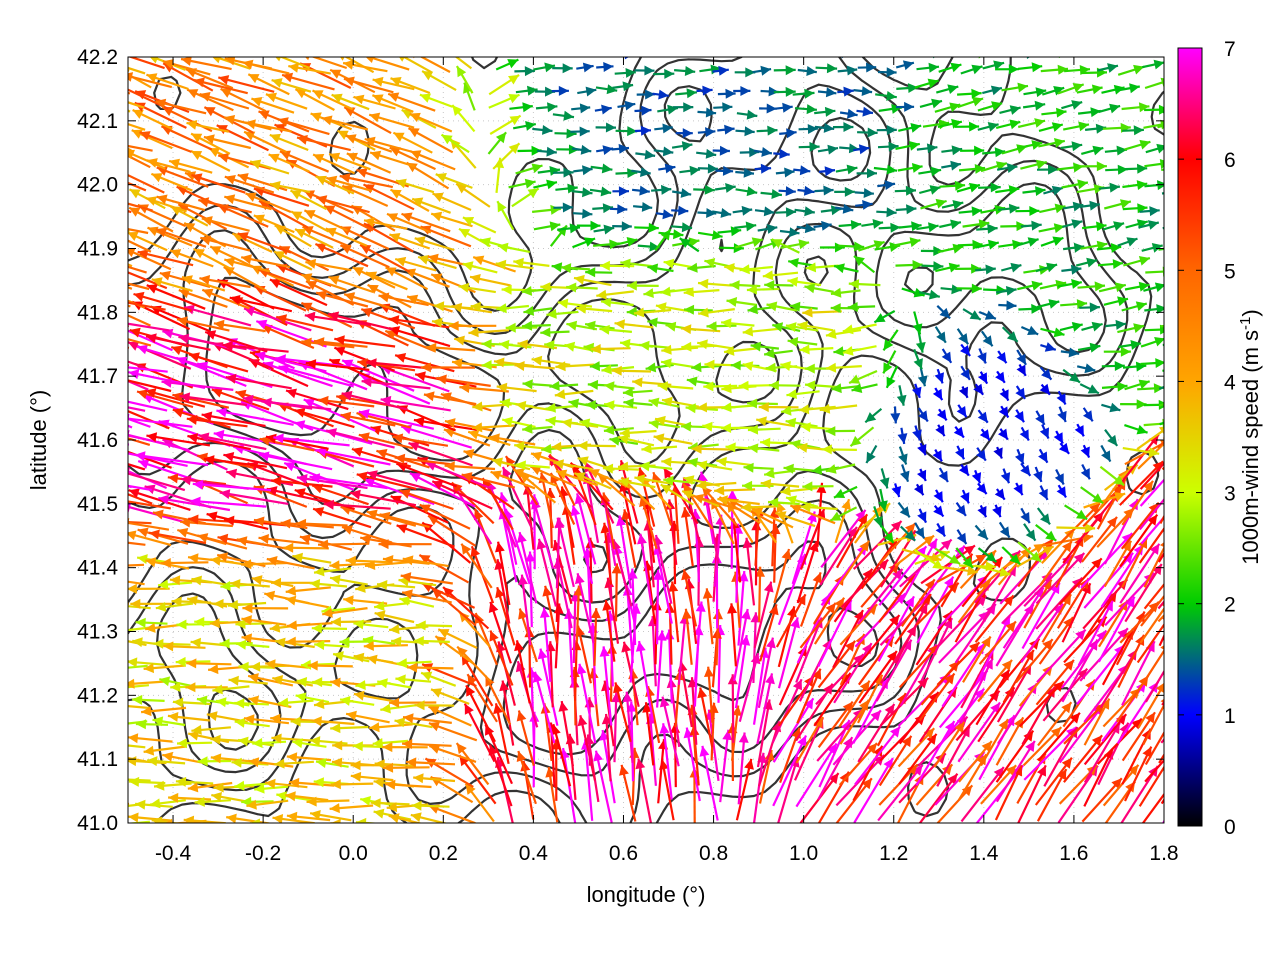 This screenshot has height=960, width=1280. What do you see at coordinates (1230, 49) in the screenshot?
I see `colorbar-tick-label: 7` at bounding box center [1230, 49].